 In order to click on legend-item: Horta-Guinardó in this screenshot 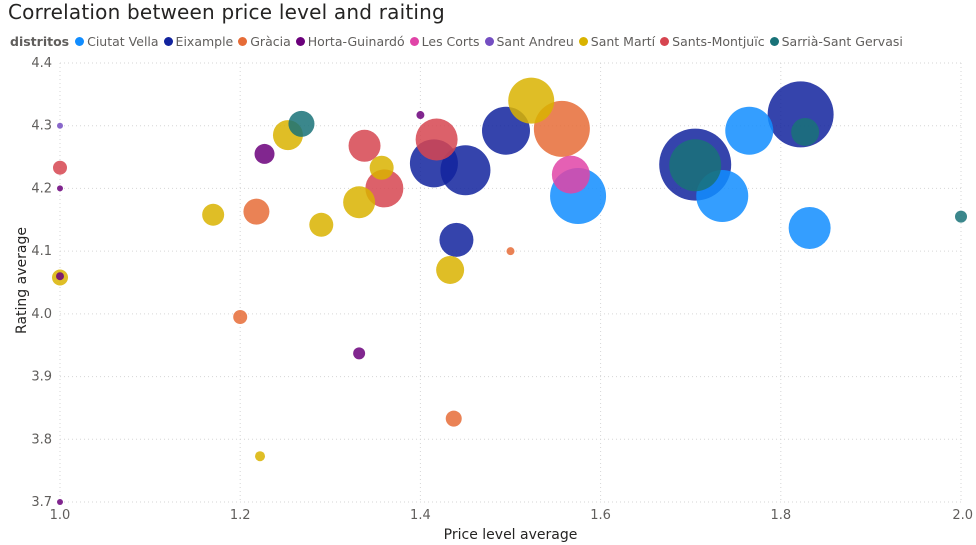, I will do `click(350, 41)`.